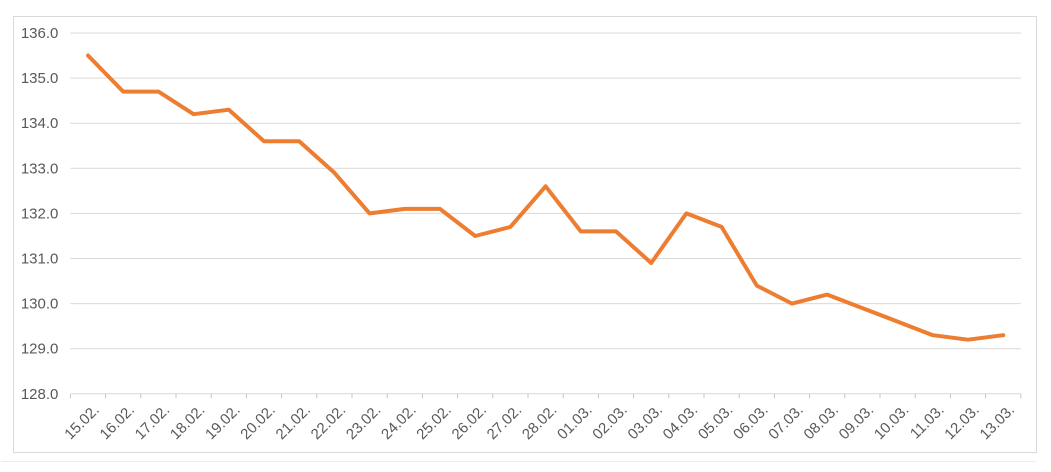  What do you see at coordinates (610, 423) in the screenshot?
I see `x-axis-label: 02.03.` at bounding box center [610, 423].